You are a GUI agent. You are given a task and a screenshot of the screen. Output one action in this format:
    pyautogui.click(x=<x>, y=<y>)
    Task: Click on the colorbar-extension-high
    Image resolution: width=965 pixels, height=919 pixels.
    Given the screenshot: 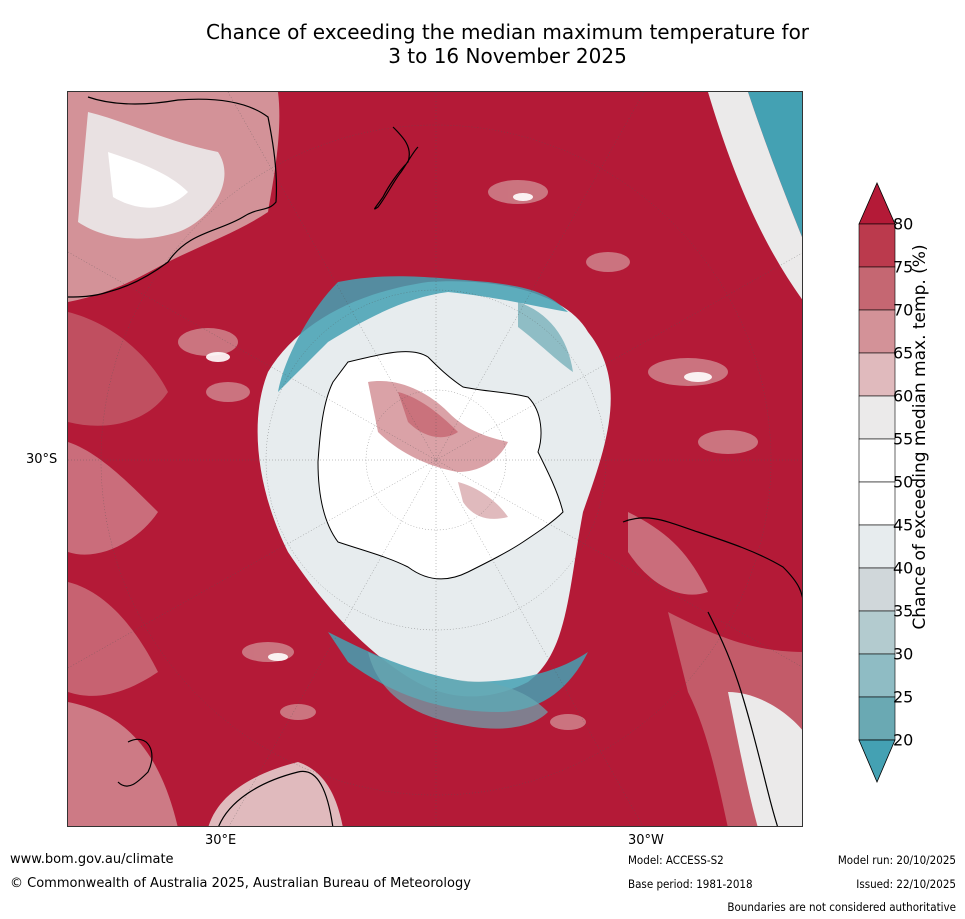 What is the action you would take?
    pyautogui.click(x=877, y=203)
    